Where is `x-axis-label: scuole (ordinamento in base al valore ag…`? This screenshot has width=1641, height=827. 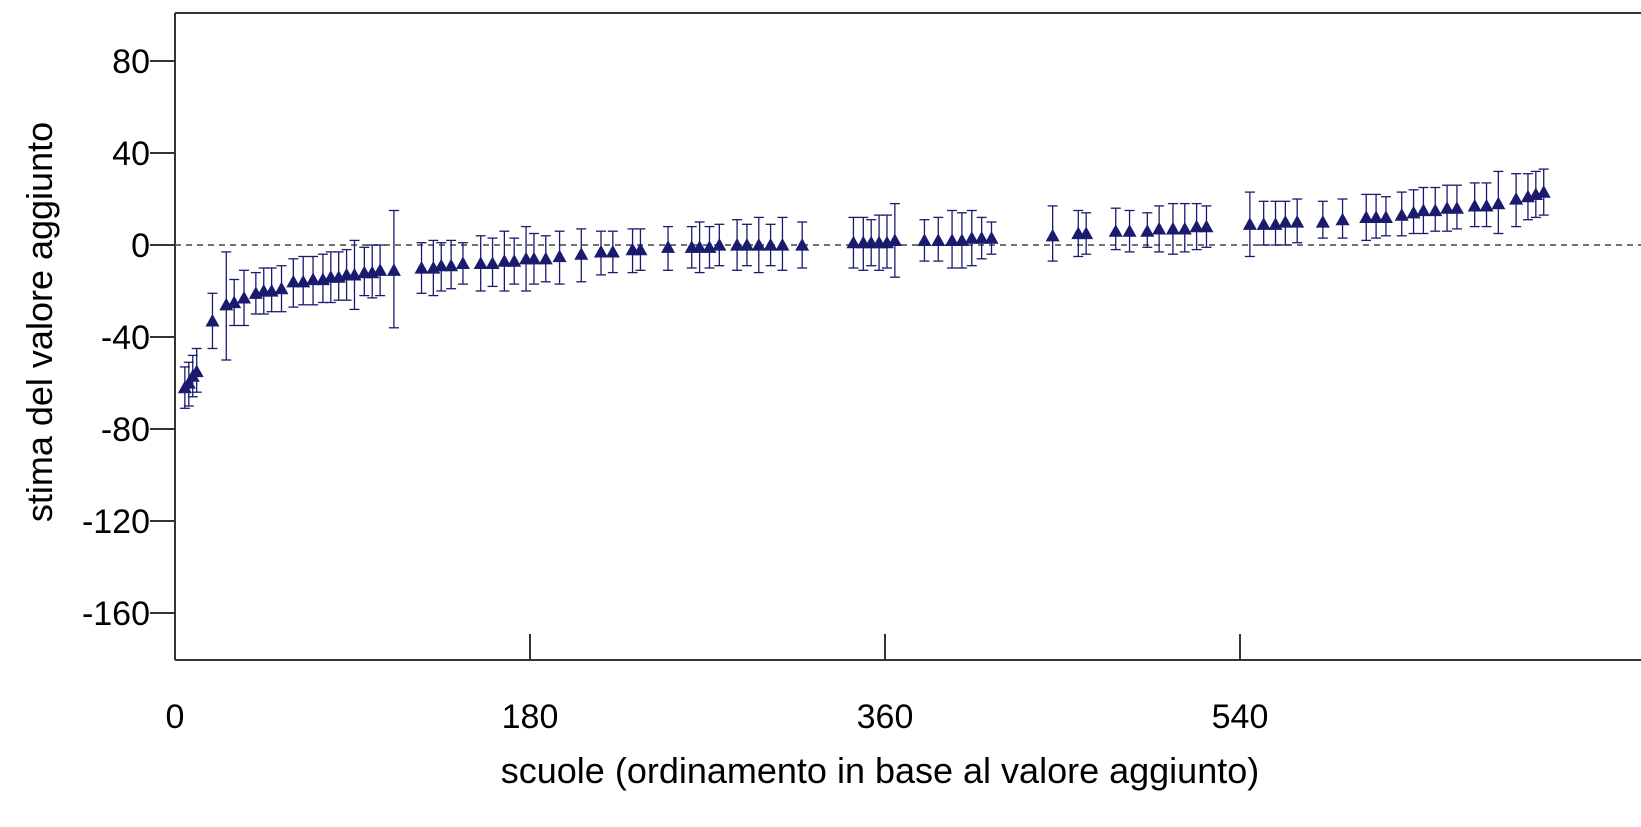 x-axis-label: scuole (ordinamento in base al valore ag… is located at coordinates (880, 770).